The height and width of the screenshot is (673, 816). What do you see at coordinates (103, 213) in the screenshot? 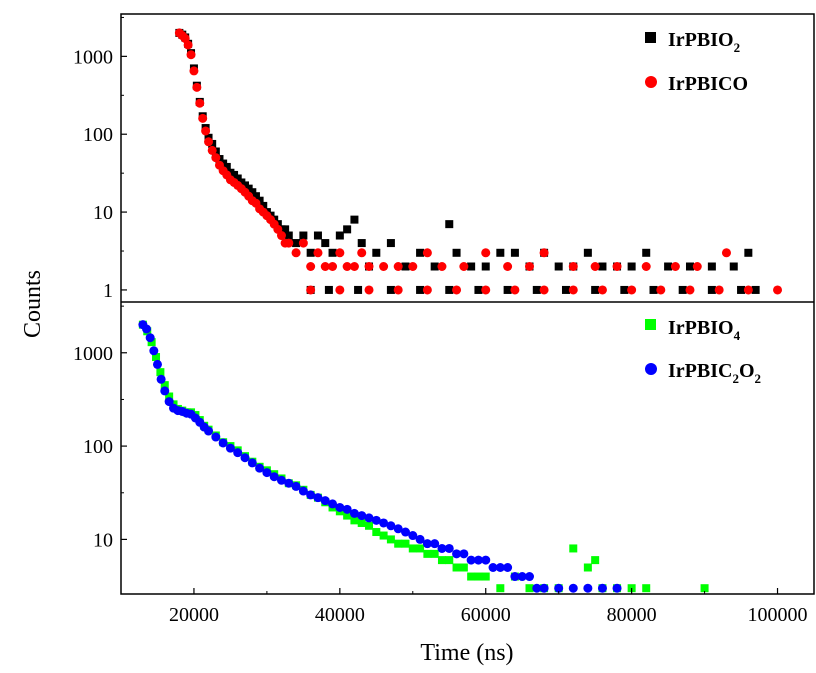
I see `top-ytick-label-1: 10` at bounding box center [103, 213].